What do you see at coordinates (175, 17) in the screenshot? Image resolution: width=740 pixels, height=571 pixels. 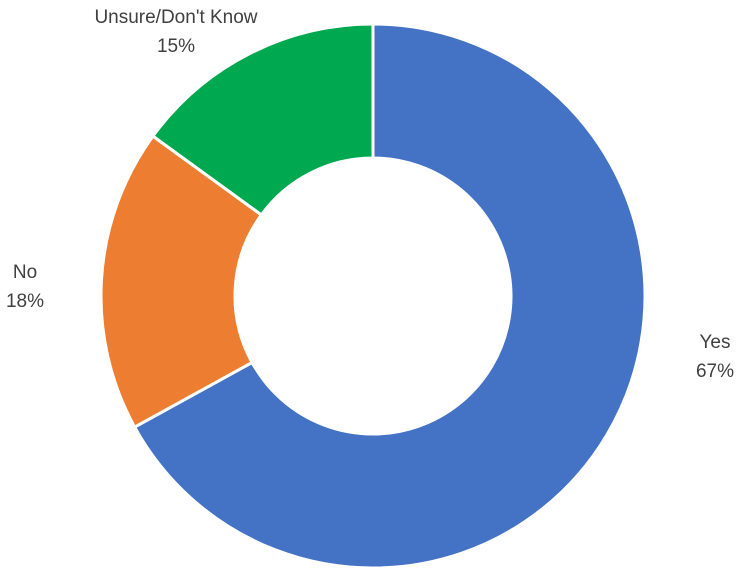 I see `slice-label: Unsure/Don't Know` at bounding box center [175, 17].